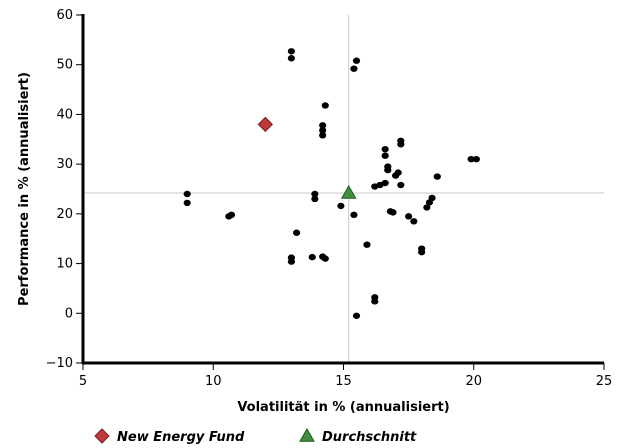 The width and height of the screenshot is (625, 448). What do you see at coordinates (473, 381) in the screenshot?
I see `x-tick-label: 20` at bounding box center [473, 381].